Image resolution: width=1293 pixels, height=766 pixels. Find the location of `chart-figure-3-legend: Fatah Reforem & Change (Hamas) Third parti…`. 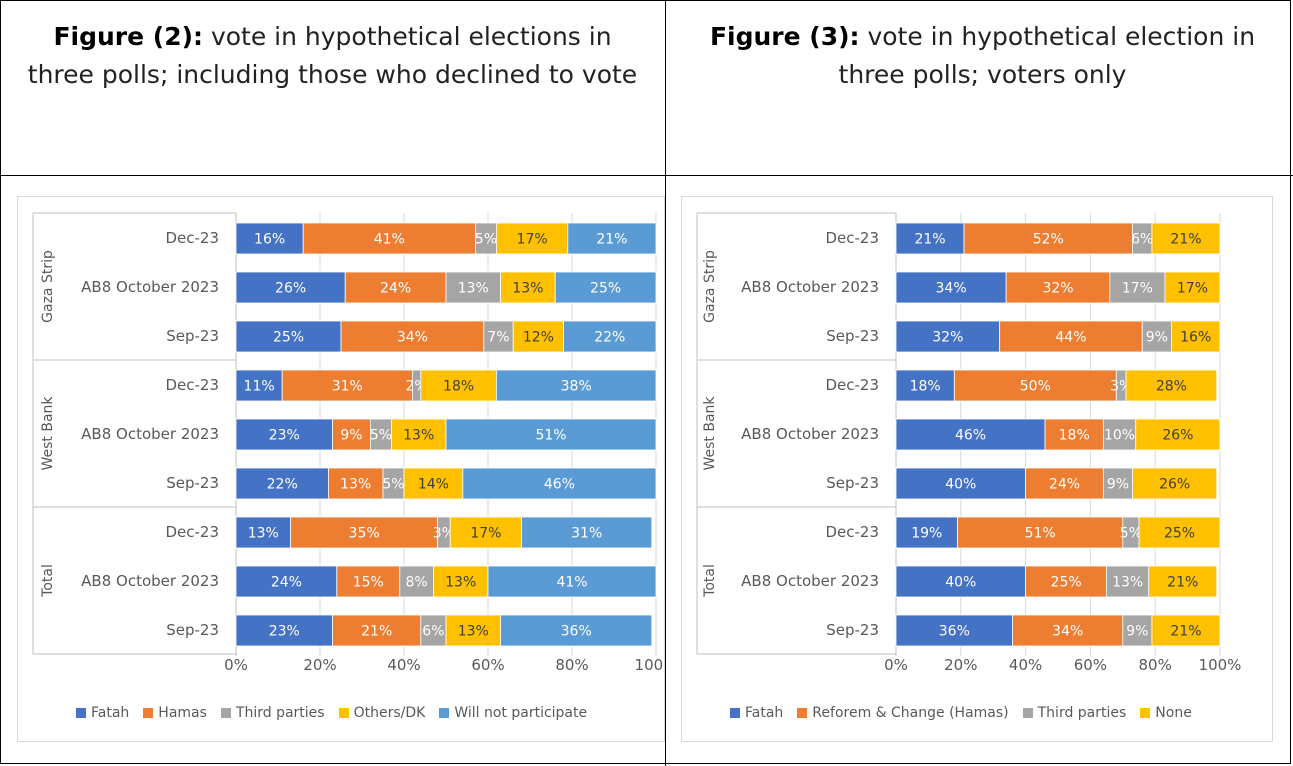

chart-figure-3-legend: Fatah Reforem & Change (Hamas) Third parti… is located at coordinates (961, 713).